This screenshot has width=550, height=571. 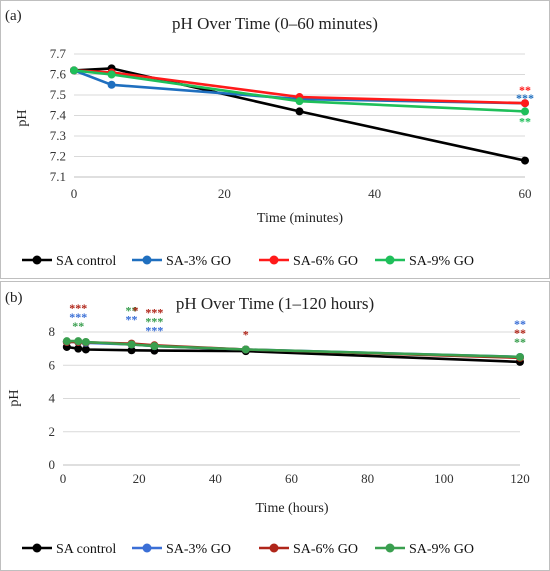 What do you see at coordinates (58, 94) in the screenshot?
I see `y-tick-label: 7.5` at bounding box center [58, 94].